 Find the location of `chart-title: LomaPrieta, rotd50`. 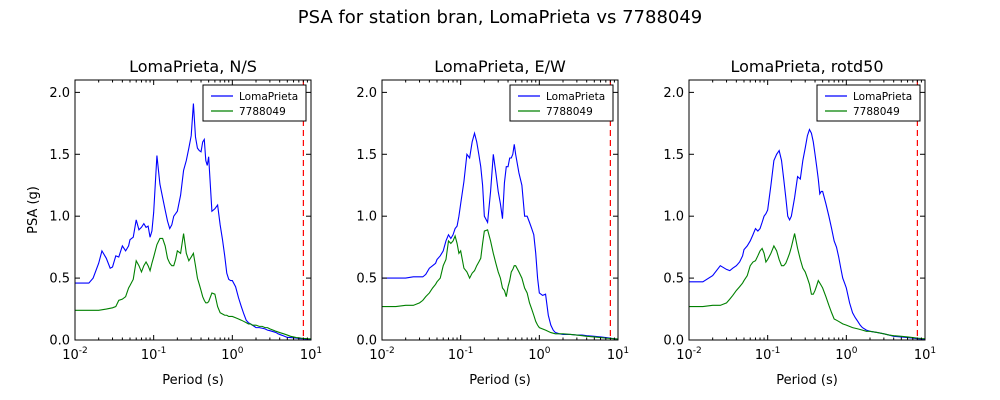

chart-title: LomaPrieta, rotd50 is located at coordinates (806, 66).